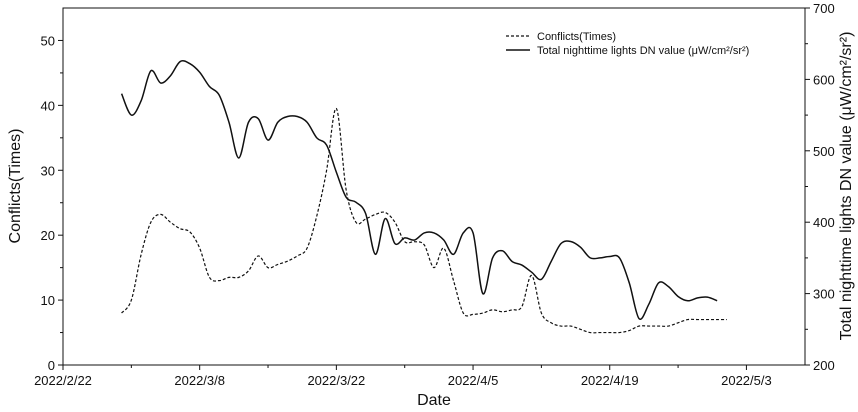  Describe the element at coordinates (473, 380) in the screenshot. I see `x-tick-label: 2022/4/5` at that location.